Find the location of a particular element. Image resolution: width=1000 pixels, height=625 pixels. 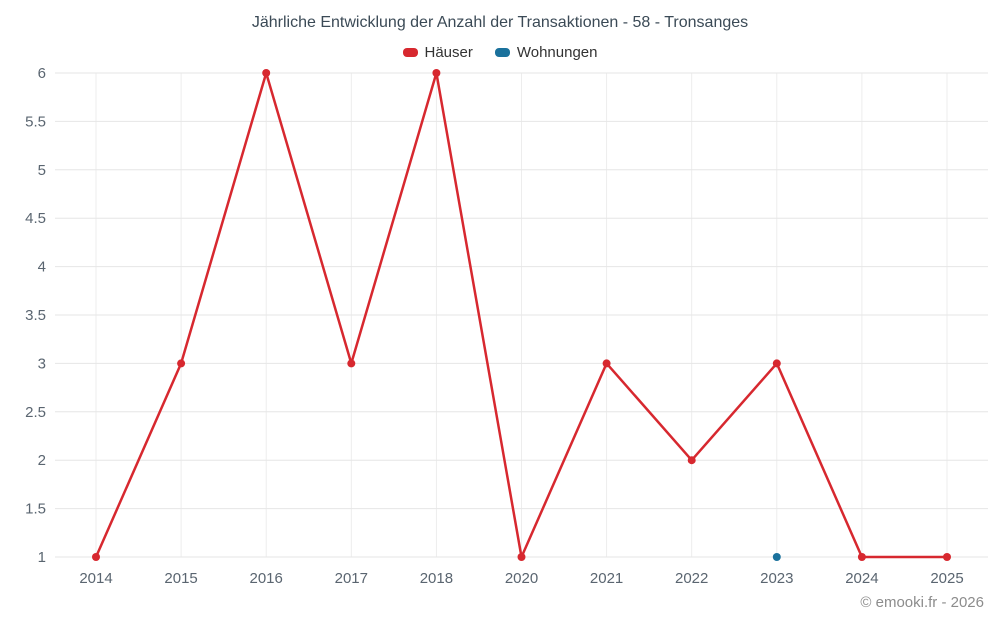

svg-text: 2017 is located at coordinates (351, 578).